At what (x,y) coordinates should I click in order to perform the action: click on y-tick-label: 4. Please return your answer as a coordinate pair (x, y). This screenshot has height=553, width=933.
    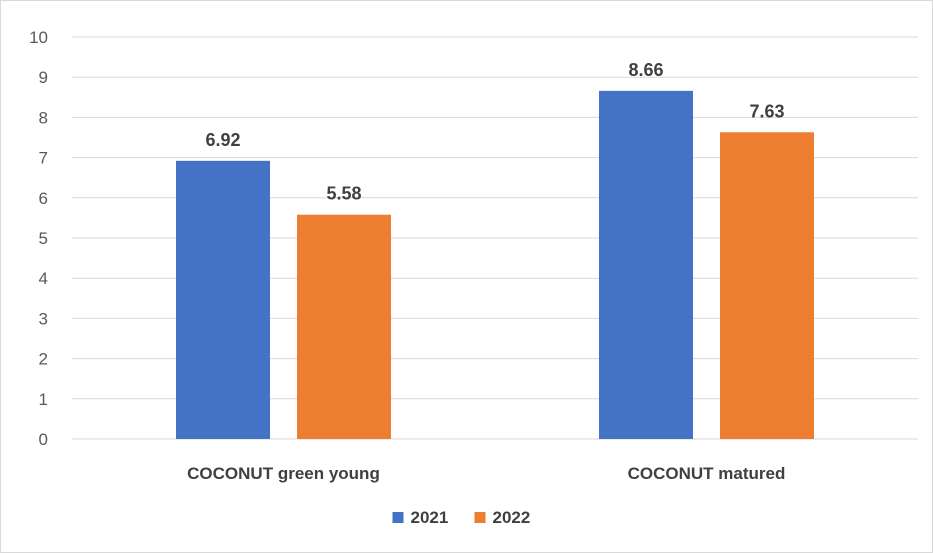
    Looking at the image, I should click on (43, 278).